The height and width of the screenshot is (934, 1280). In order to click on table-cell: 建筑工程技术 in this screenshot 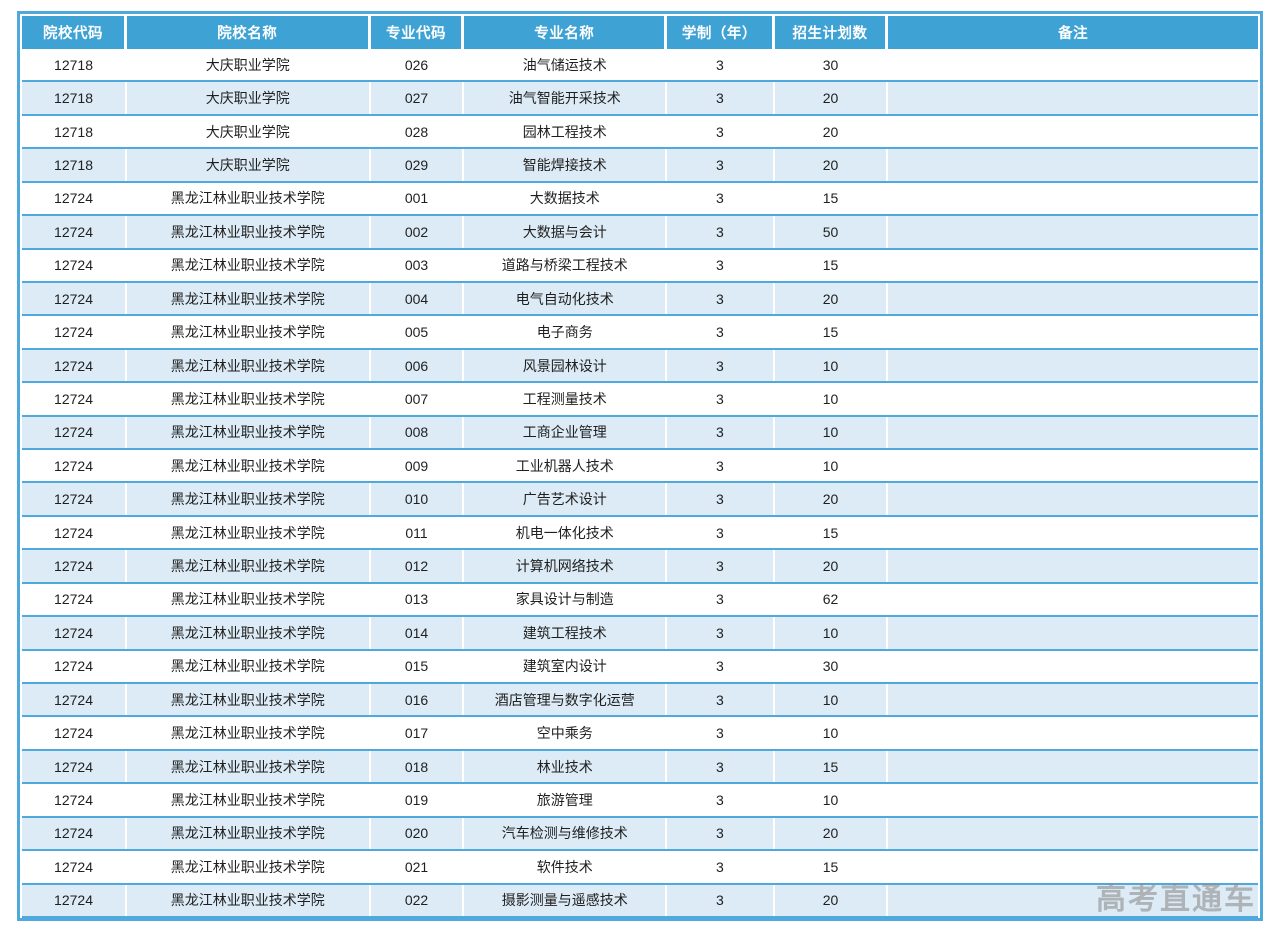, I will do `click(566, 633)`.